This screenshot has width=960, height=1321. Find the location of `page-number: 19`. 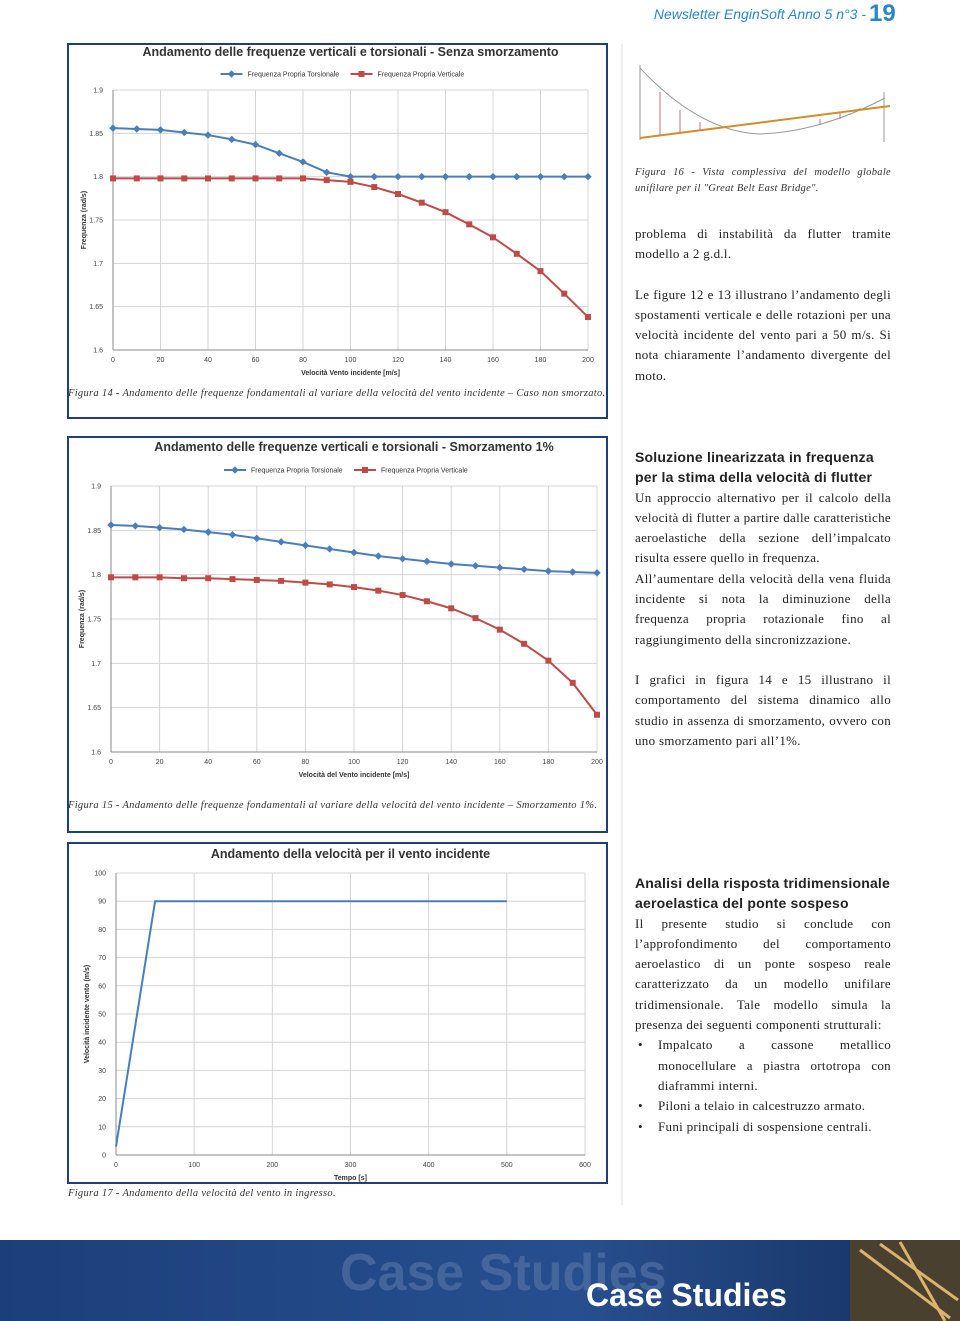

page-number: 19 is located at coordinates (882, 13).